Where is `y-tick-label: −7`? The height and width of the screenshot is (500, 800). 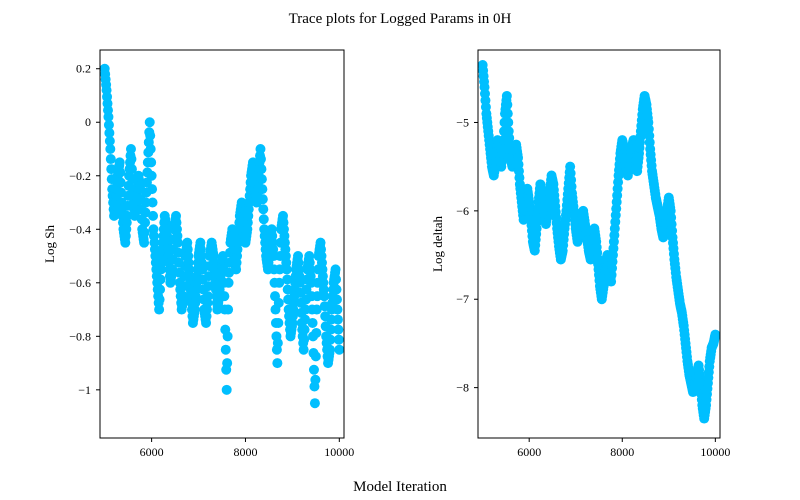
y-tick-label: −7 is located at coordinates (462, 299).